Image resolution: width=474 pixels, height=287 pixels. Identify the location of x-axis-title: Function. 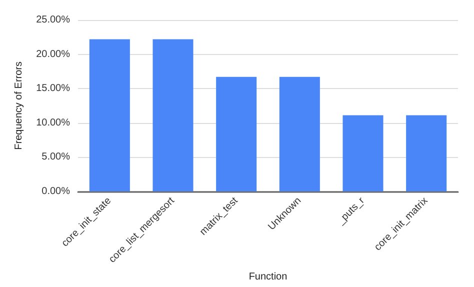
(268, 277).